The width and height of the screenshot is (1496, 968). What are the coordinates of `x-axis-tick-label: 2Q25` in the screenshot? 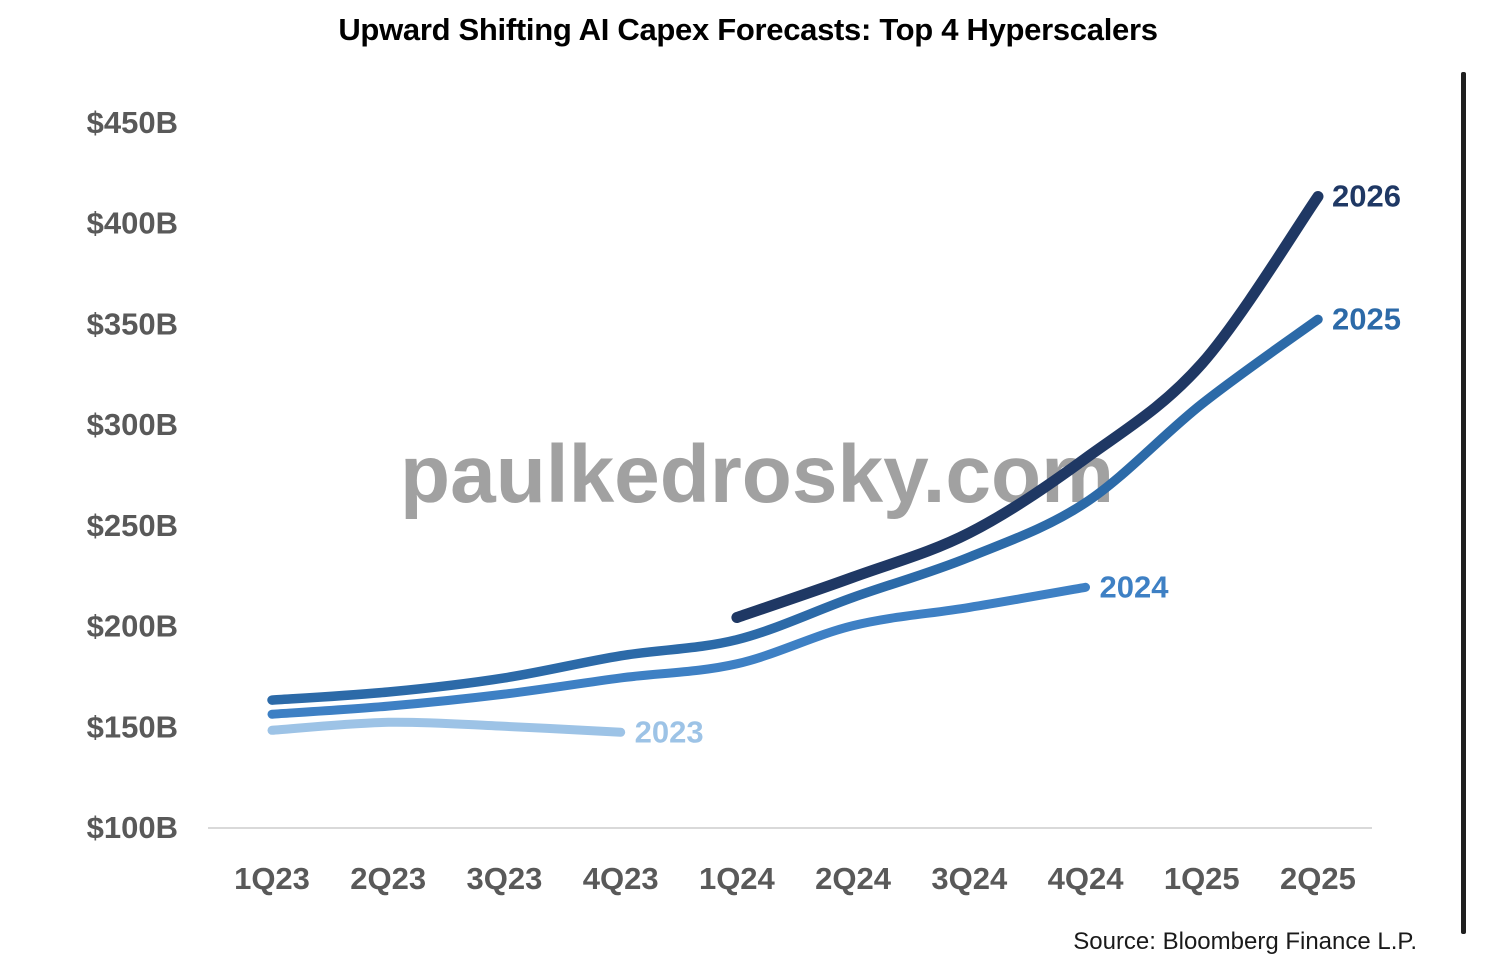 It's located at (1318, 878).